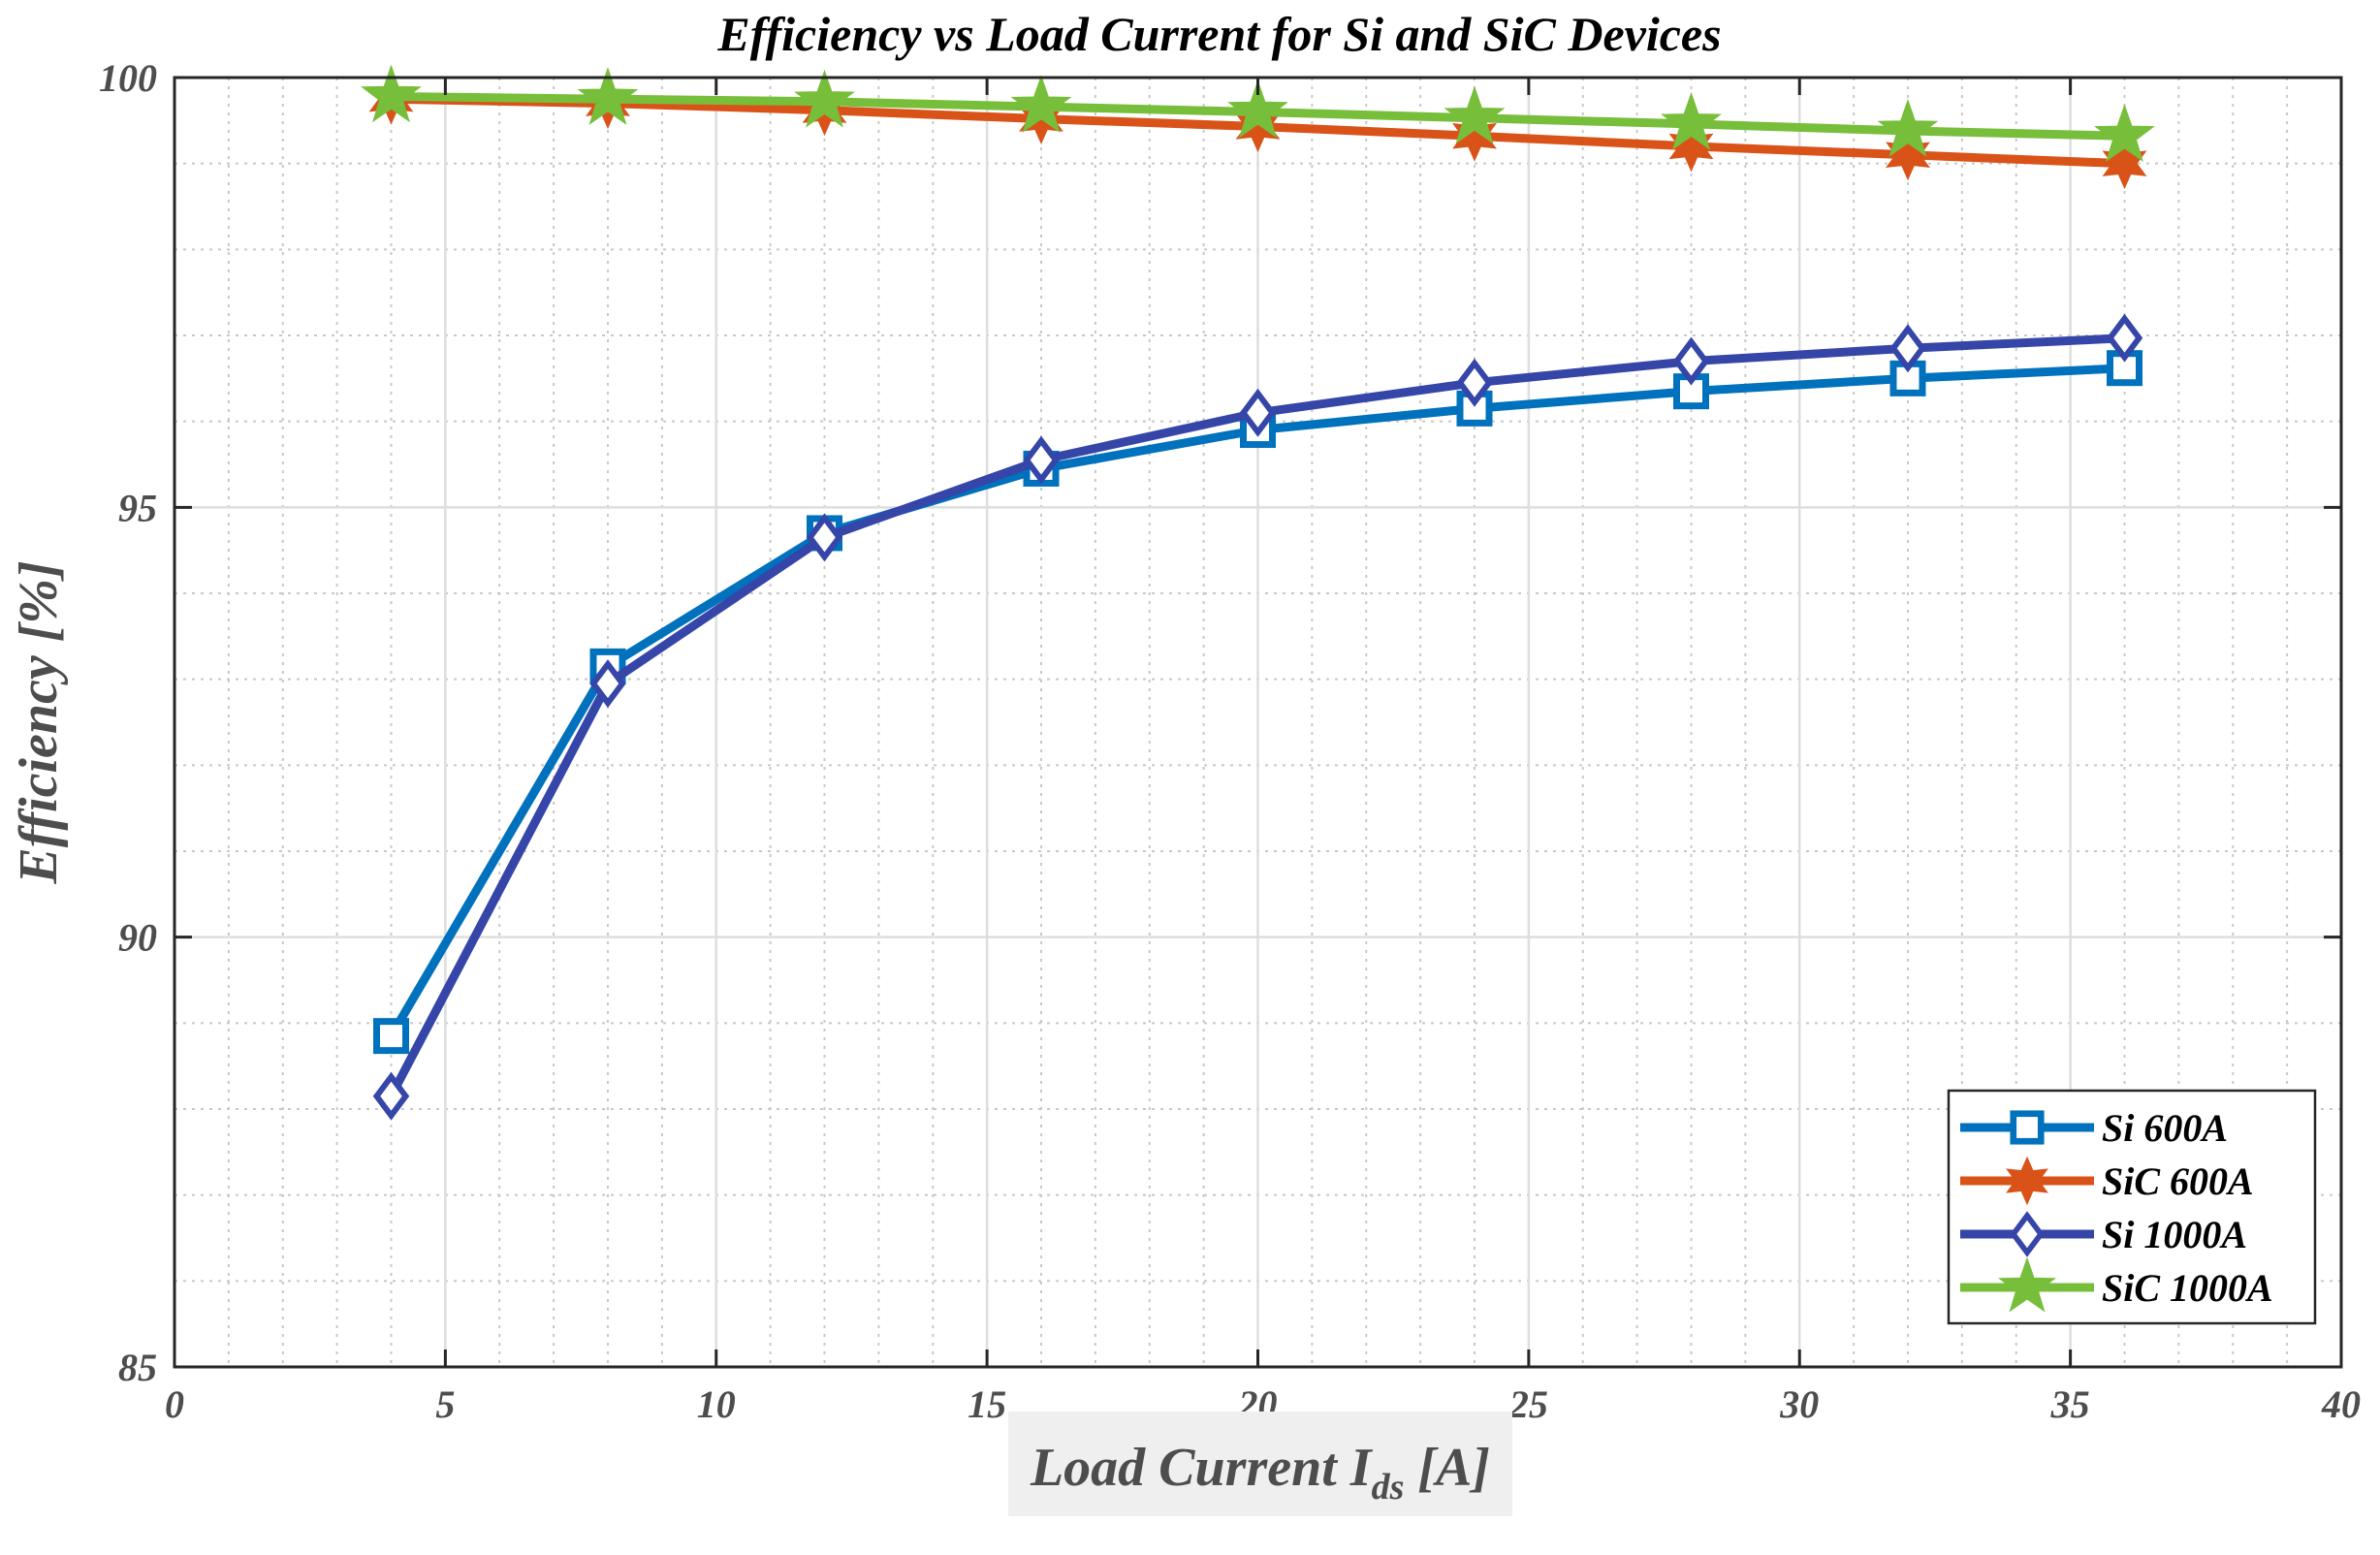  Describe the element at coordinates (175, 1404) in the screenshot. I see `x-tick-label: 0` at that location.